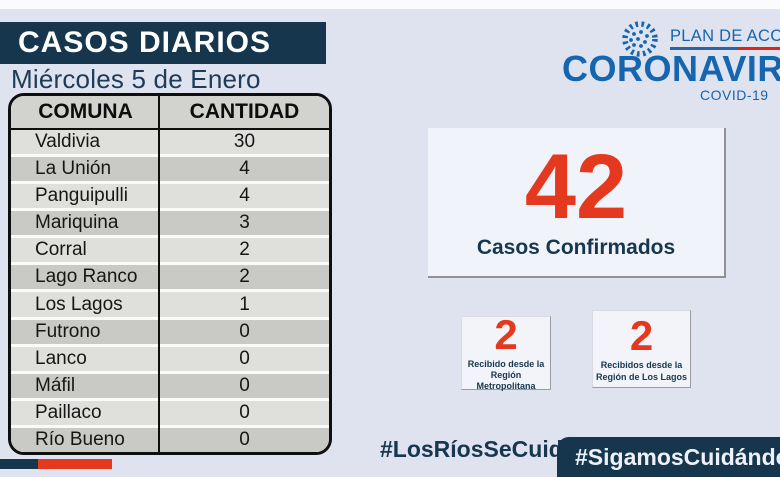 The image size is (780, 477). I want to click on title-banner: CASOS DIARIOS, so click(163, 43).